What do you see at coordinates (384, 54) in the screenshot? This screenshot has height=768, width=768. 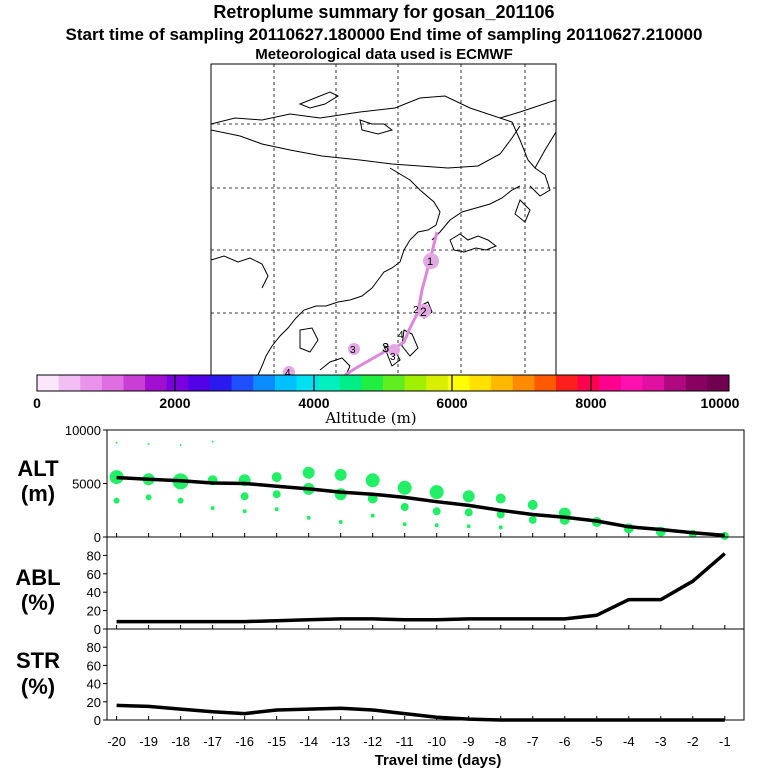 I see `meteorological-source: Meteorological data used is ECMWF` at bounding box center [384, 54].